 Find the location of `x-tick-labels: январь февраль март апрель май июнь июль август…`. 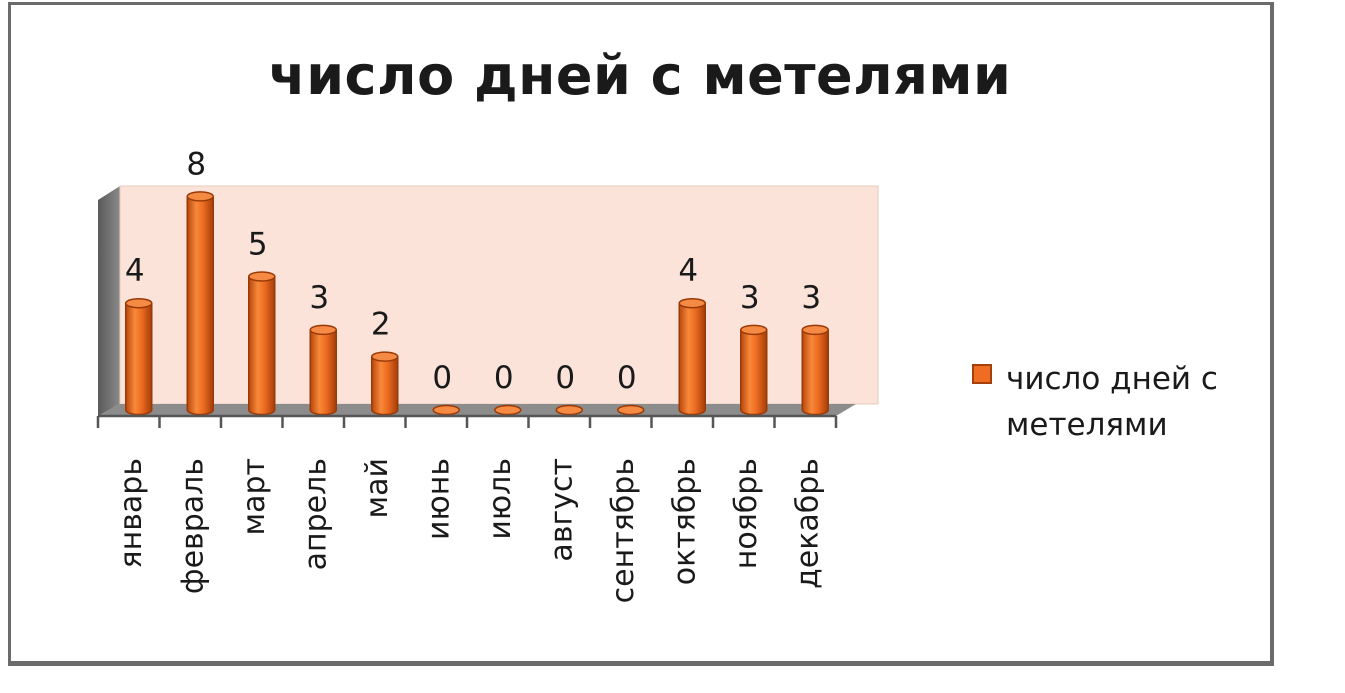

x-tick-labels: январь февраль март апрель май июнь июль август… is located at coordinates (470, 530).